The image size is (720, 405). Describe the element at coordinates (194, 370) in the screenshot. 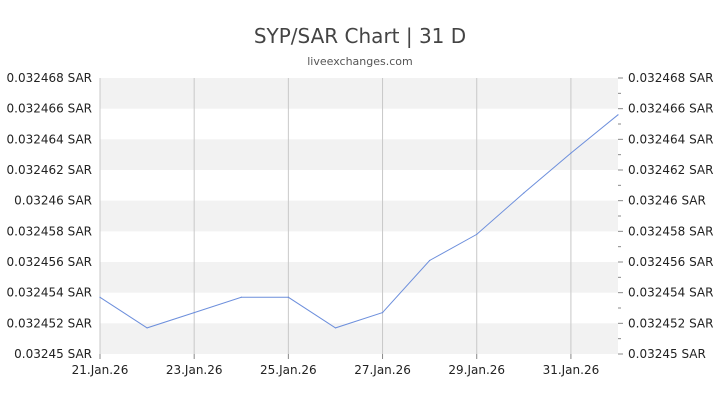

I see `x-tick-label: 23.Jan.26` at that location.